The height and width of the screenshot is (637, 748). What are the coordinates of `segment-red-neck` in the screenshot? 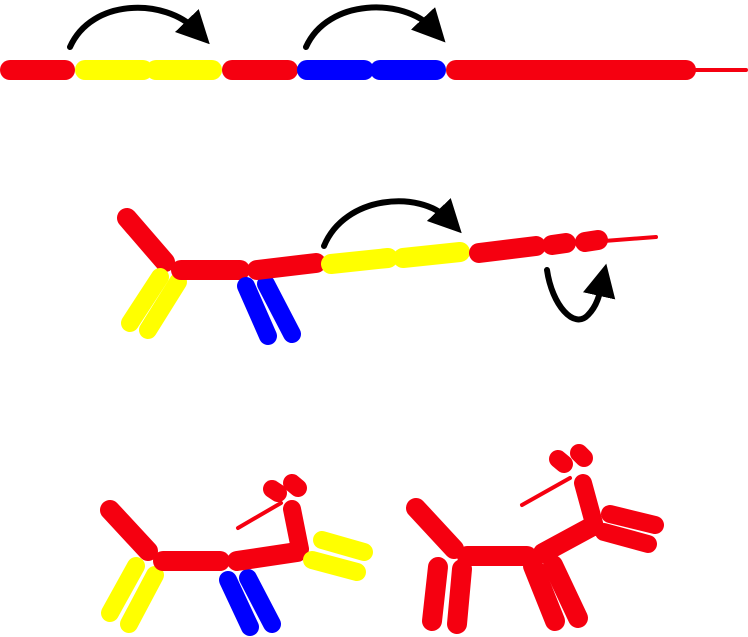 It's located at (146, 240).